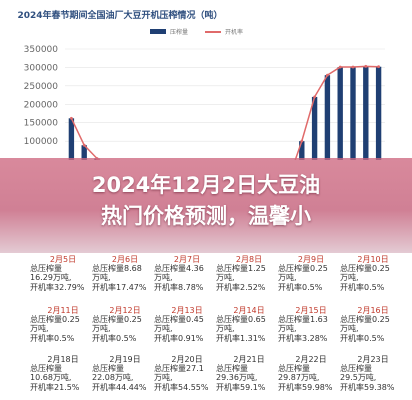 This screenshot has height=400, width=412. I want to click on day-cell: 2月10日 总压榨量0.25 万吨, 开机率0.5%, so click(373, 273).